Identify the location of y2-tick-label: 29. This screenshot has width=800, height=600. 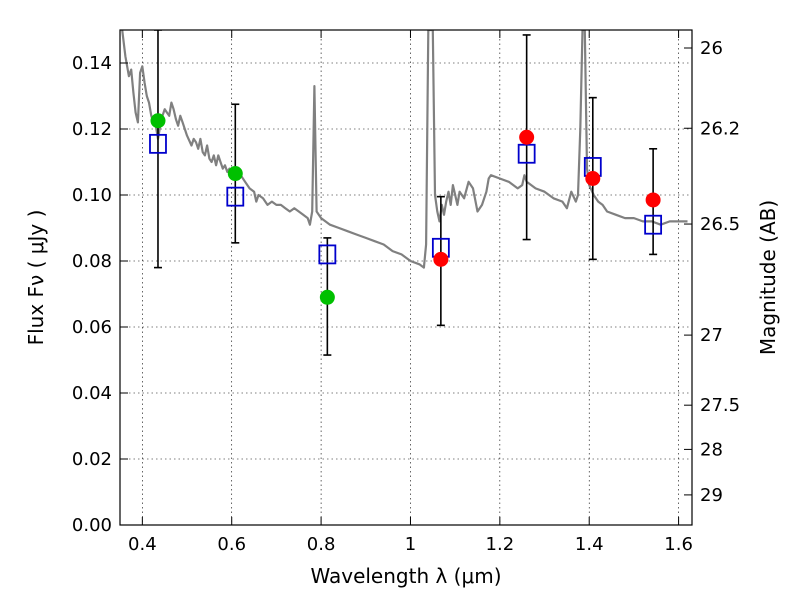
(711, 495).